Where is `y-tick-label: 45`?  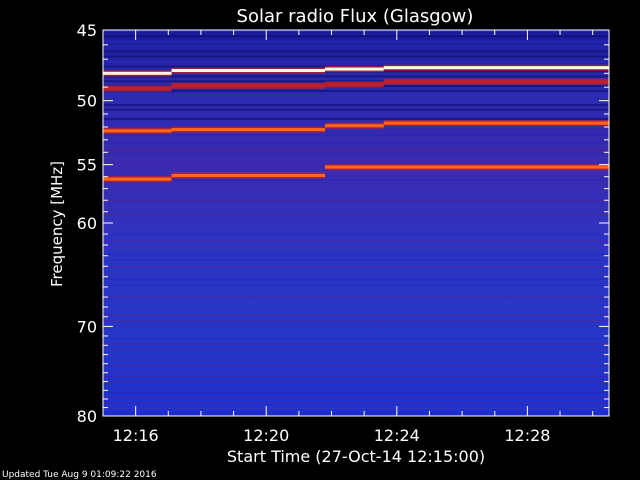 y-tick-label: 45 is located at coordinates (87, 30).